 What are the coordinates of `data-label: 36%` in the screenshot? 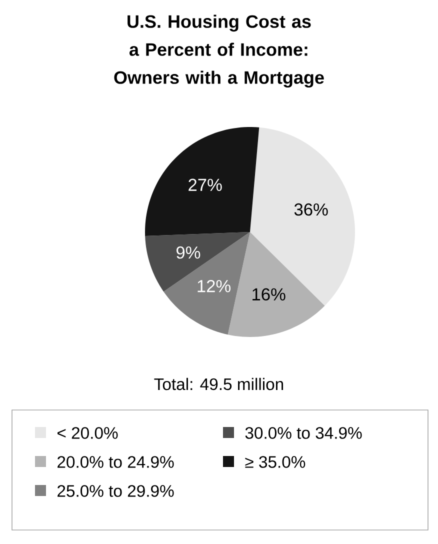 It's located at (311, 209).